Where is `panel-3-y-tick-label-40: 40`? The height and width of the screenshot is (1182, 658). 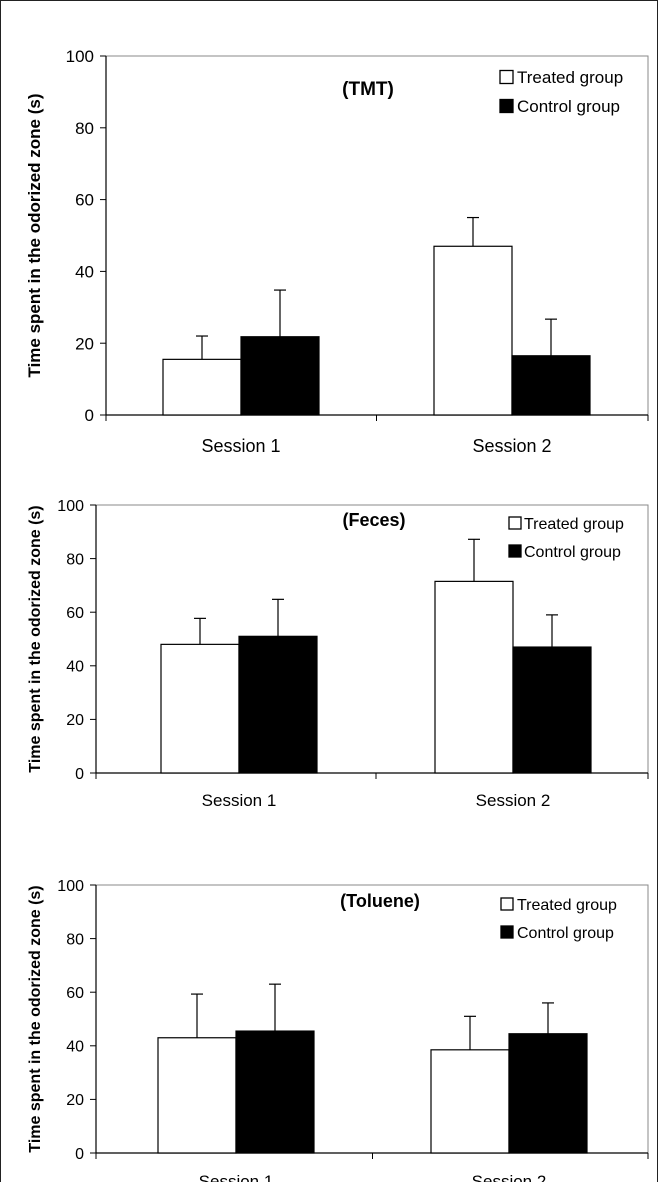
panel-3-y-tick-label-40: 40 is located at coordinates (75, 1047).